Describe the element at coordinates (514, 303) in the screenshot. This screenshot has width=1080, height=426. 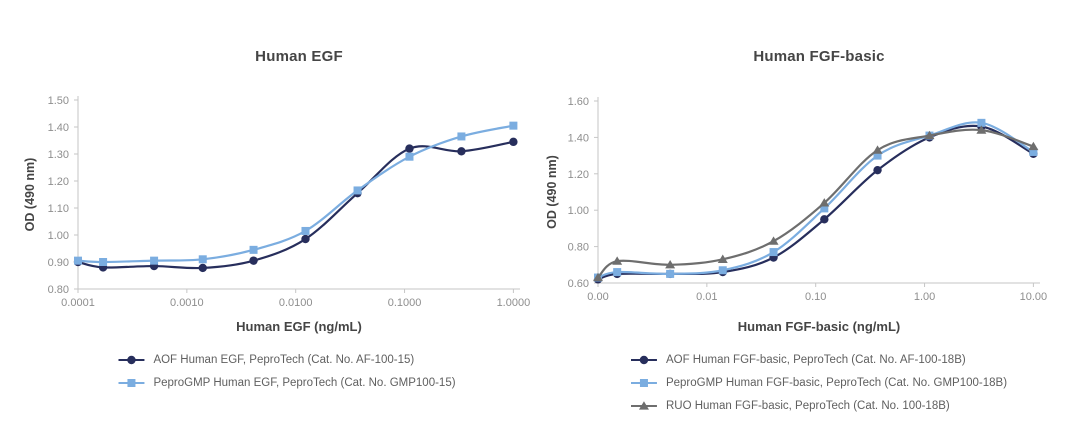
I see `x-tick-label: 1.0000` at that location.